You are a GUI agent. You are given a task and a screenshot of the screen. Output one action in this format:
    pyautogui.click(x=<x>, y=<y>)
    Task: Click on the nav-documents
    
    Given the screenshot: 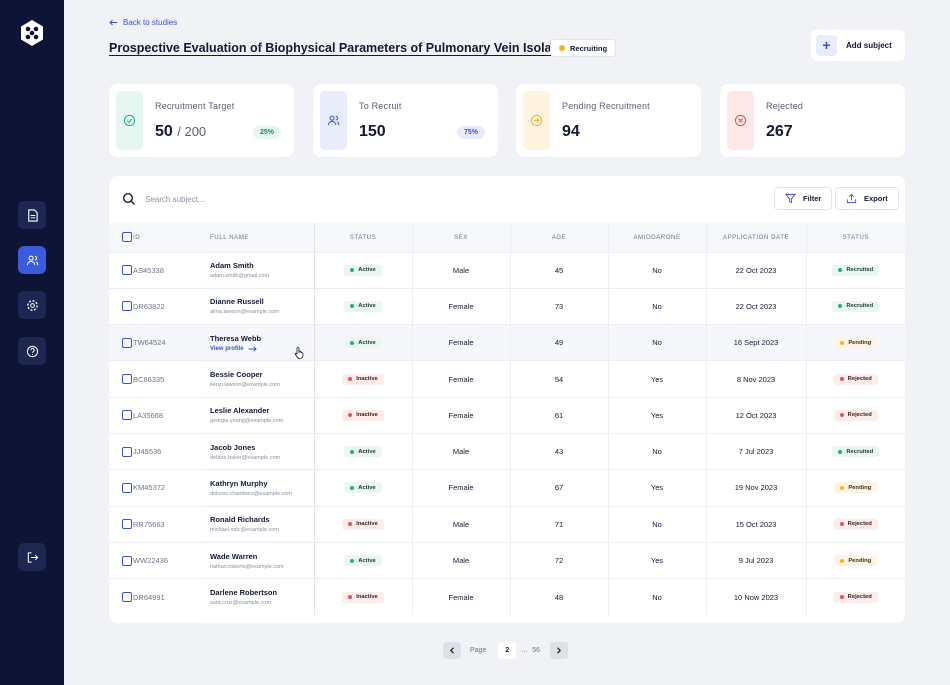 What is the action you would take?
    pyautogui.click(x=32, y=215)
    